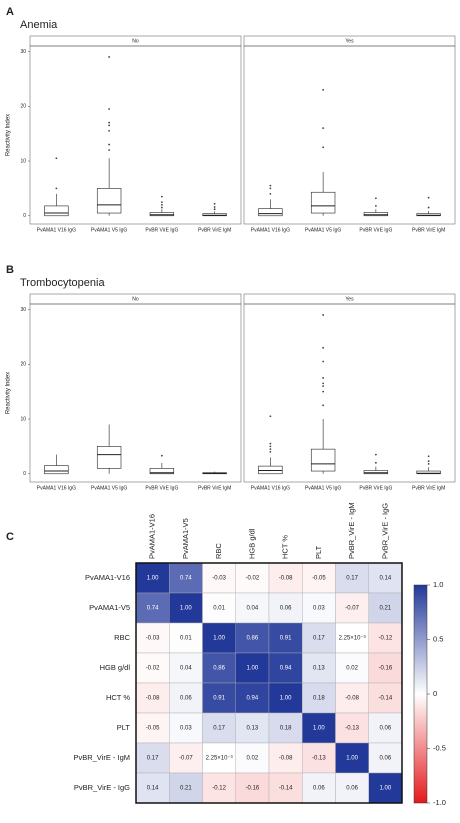 The width and height of the screenshot is (460, 823). What do you see at coordinates (386, 699) in the screenshot?
I see `cell-label: -0.14` at bounding box center [386, 699].